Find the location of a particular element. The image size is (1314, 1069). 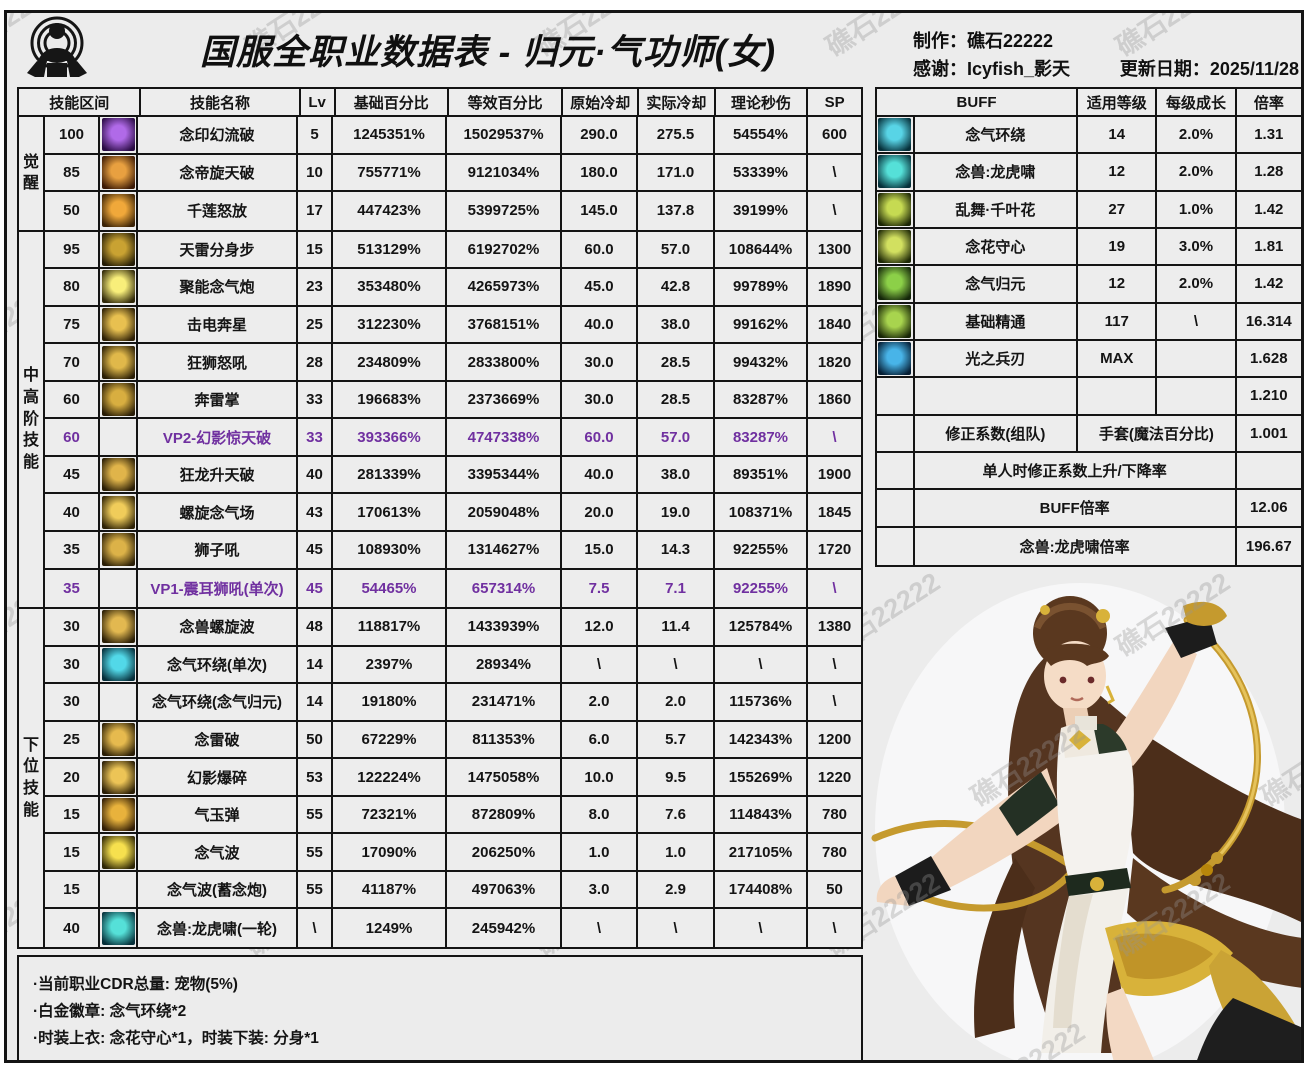

cell-cd-real: 11.4 is located at coordinates (676, 627).